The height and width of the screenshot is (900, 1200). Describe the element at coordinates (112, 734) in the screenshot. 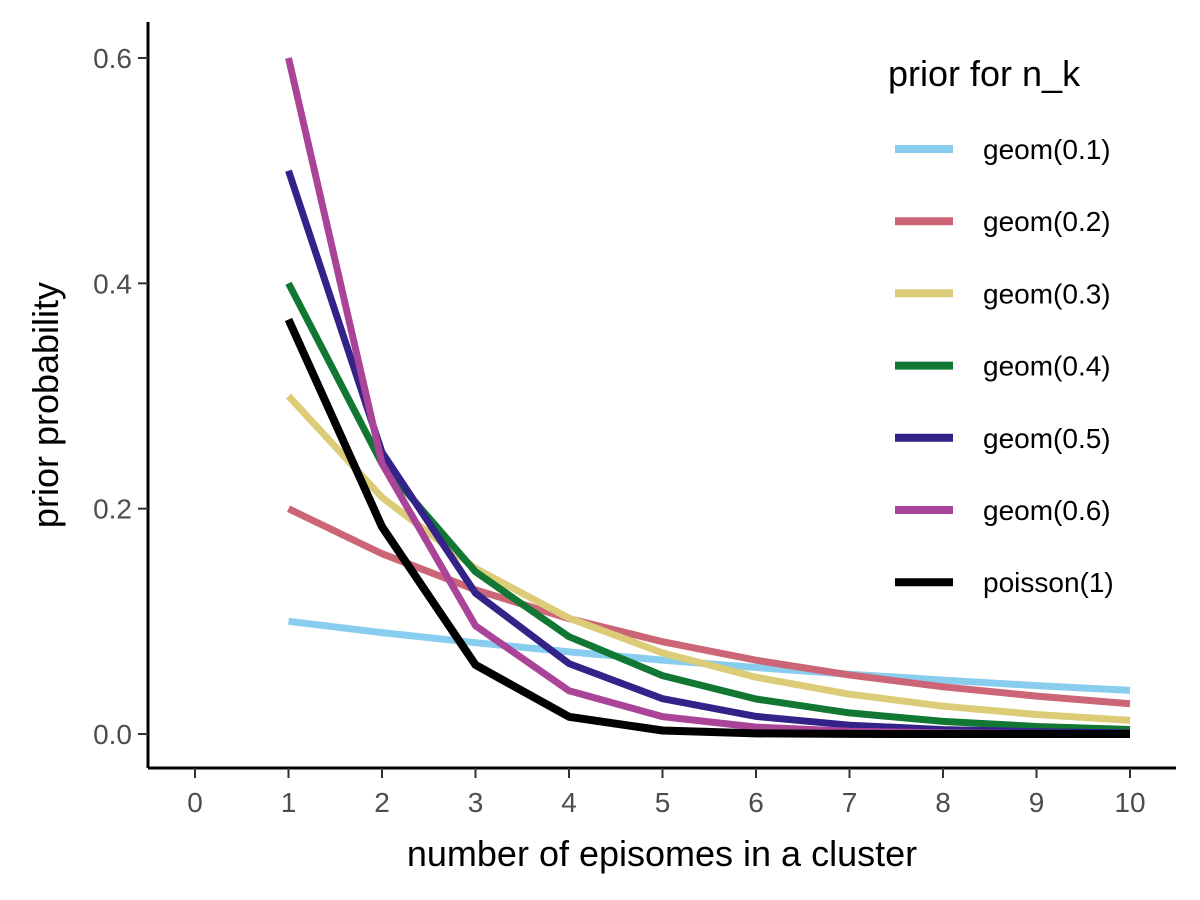

I see `y-tick-label: 0.0` at that location.